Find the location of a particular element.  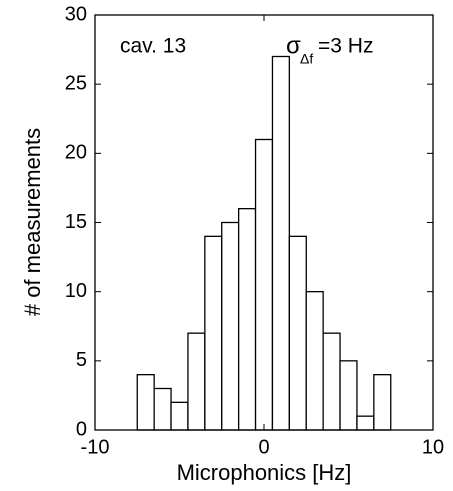

annotation: cav. 13 is located at coordinates (153, 46).